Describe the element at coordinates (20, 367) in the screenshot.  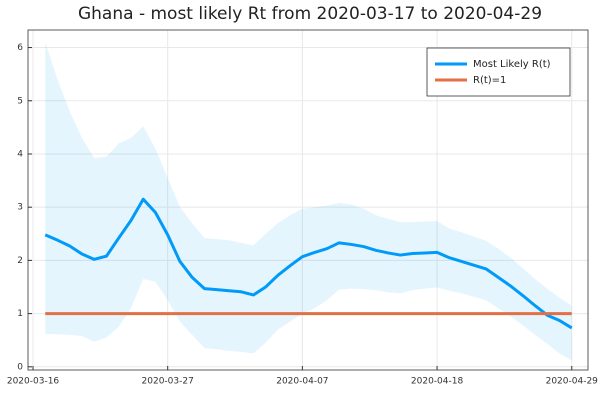
I see `y-tick-label: 0` at that location.